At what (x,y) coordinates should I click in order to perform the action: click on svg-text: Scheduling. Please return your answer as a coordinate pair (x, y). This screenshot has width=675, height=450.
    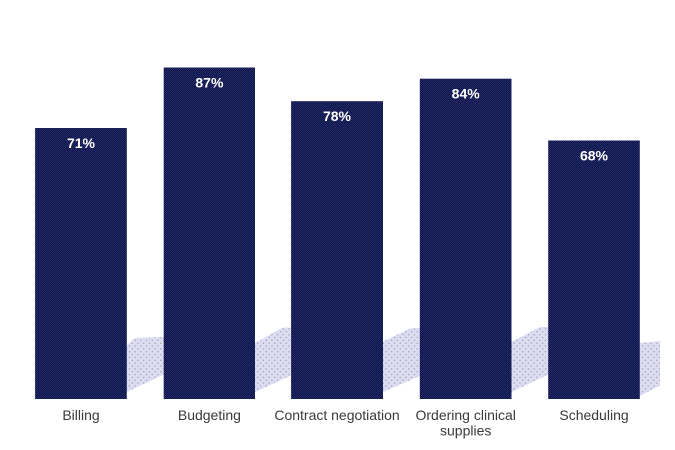
    Looking at the image, I should click on (593, 415).